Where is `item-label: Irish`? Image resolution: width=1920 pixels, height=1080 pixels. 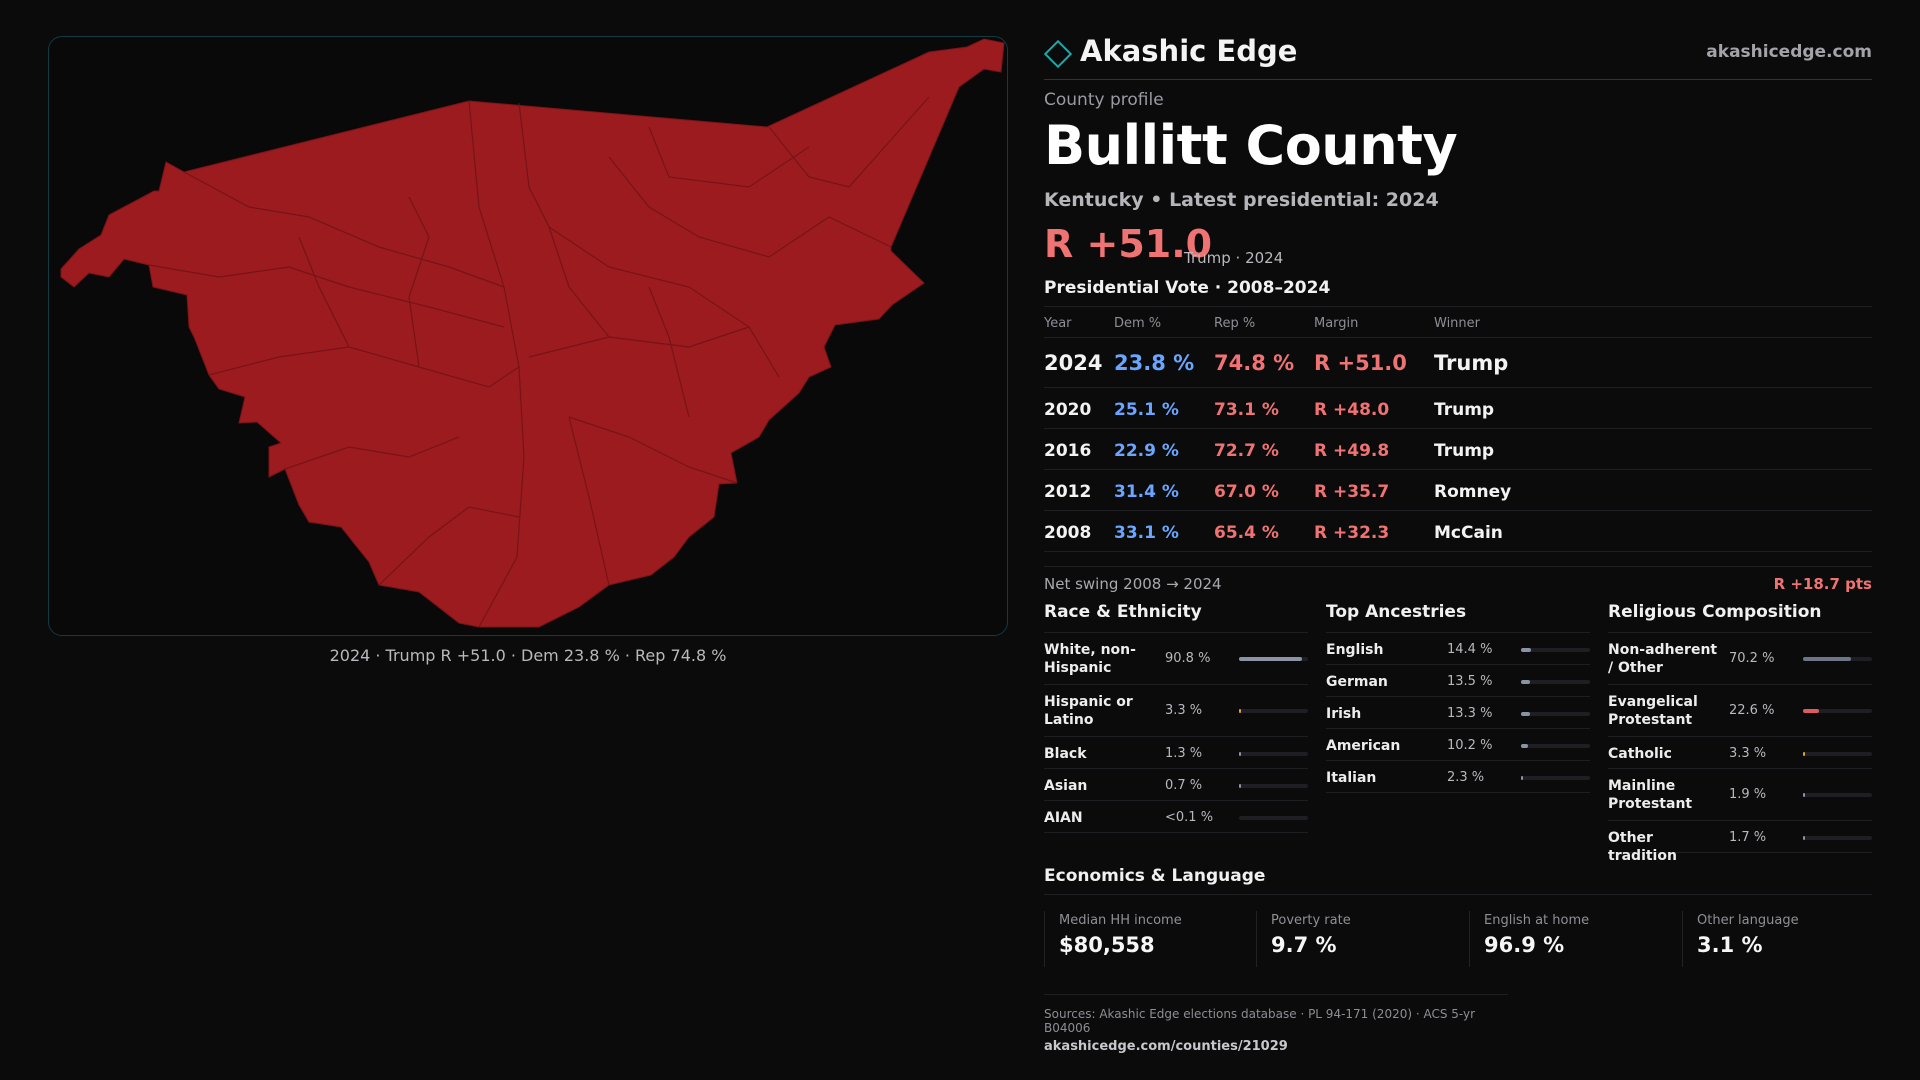 item-label: Irish is located at coordinates (1344, 714).